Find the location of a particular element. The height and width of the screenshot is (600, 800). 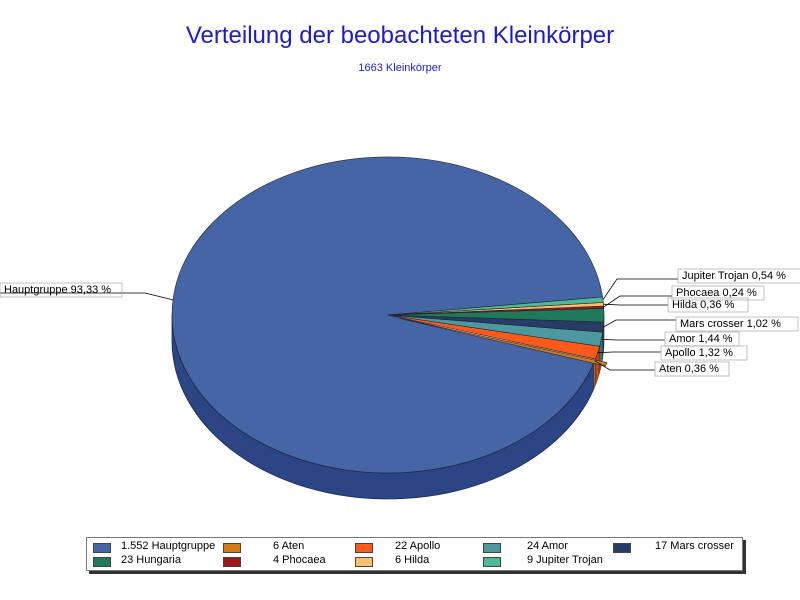

leader-line-jupiter-trojan is located at coordinates (640, 289).